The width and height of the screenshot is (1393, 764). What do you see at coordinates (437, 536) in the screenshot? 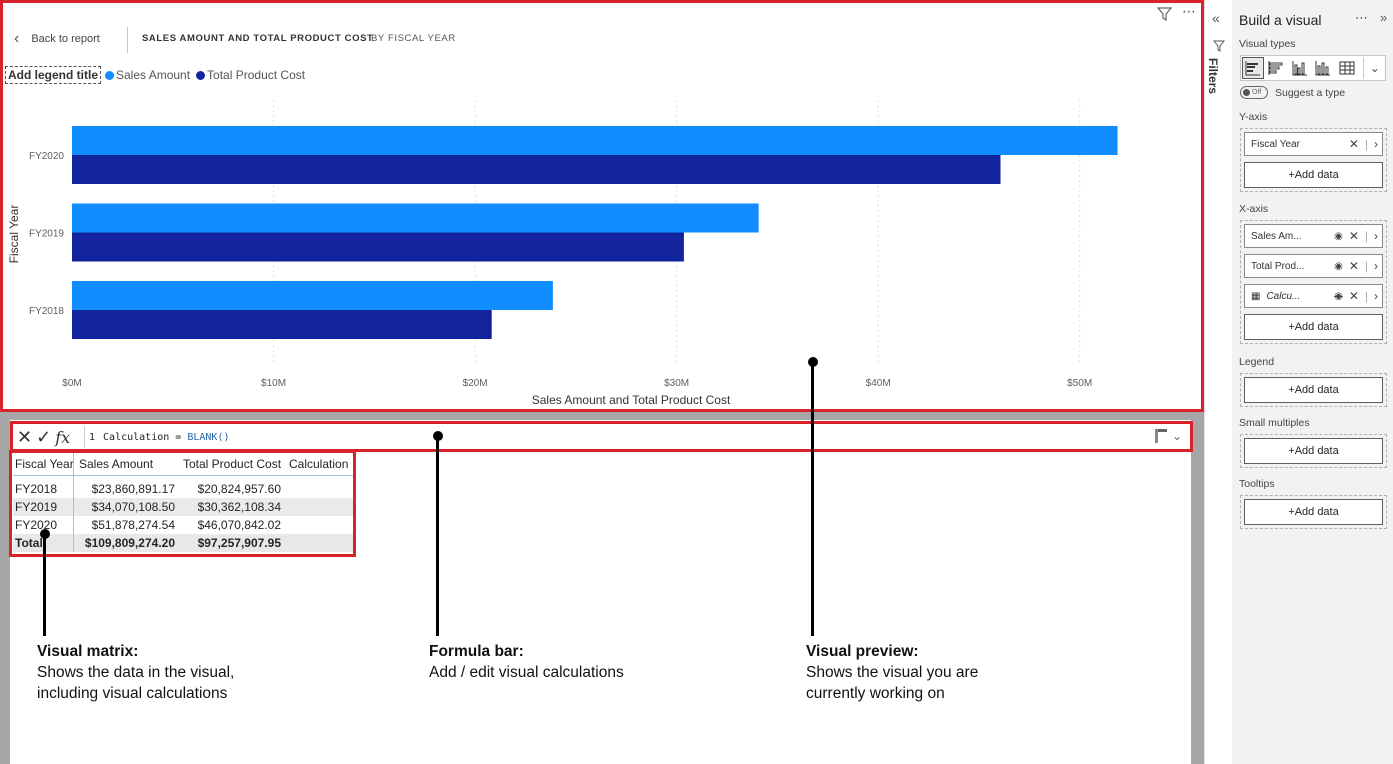
I see `formula-pointer-line` at bounding box center [437, 536].